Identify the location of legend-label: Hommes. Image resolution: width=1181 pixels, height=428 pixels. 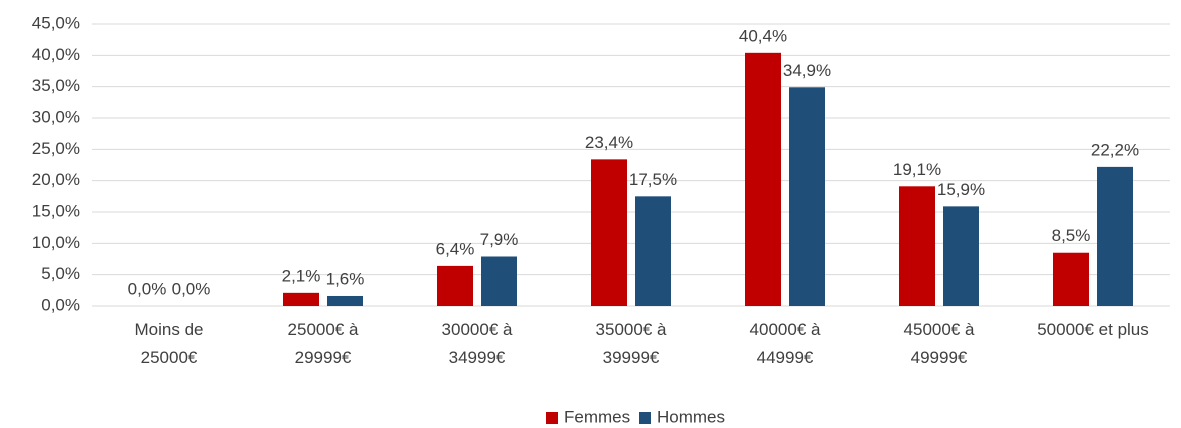
(691, 416).